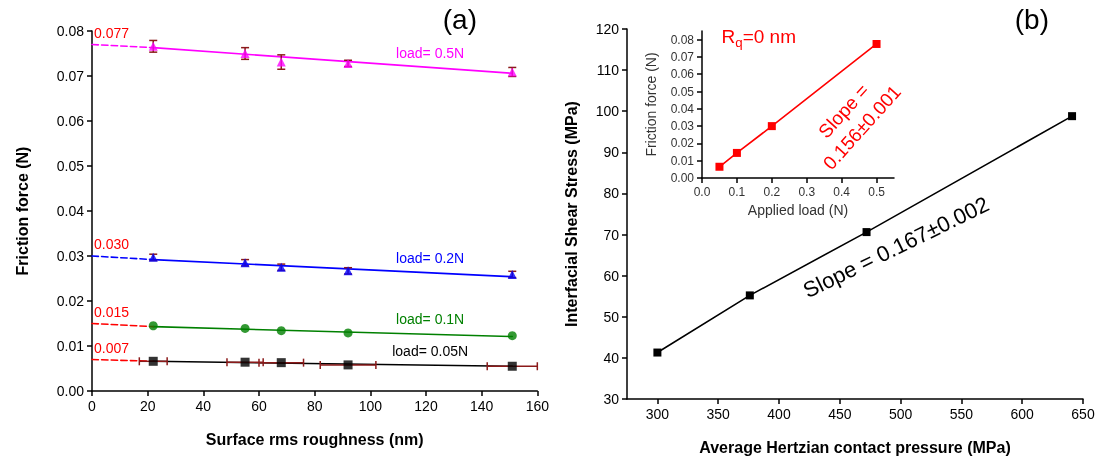 This screenshot has height=466, width=1104. What do you see at coordinates (426, 406) in the screenshot?
I see `x-tick-label: 120` at bounding box center [426, 406].